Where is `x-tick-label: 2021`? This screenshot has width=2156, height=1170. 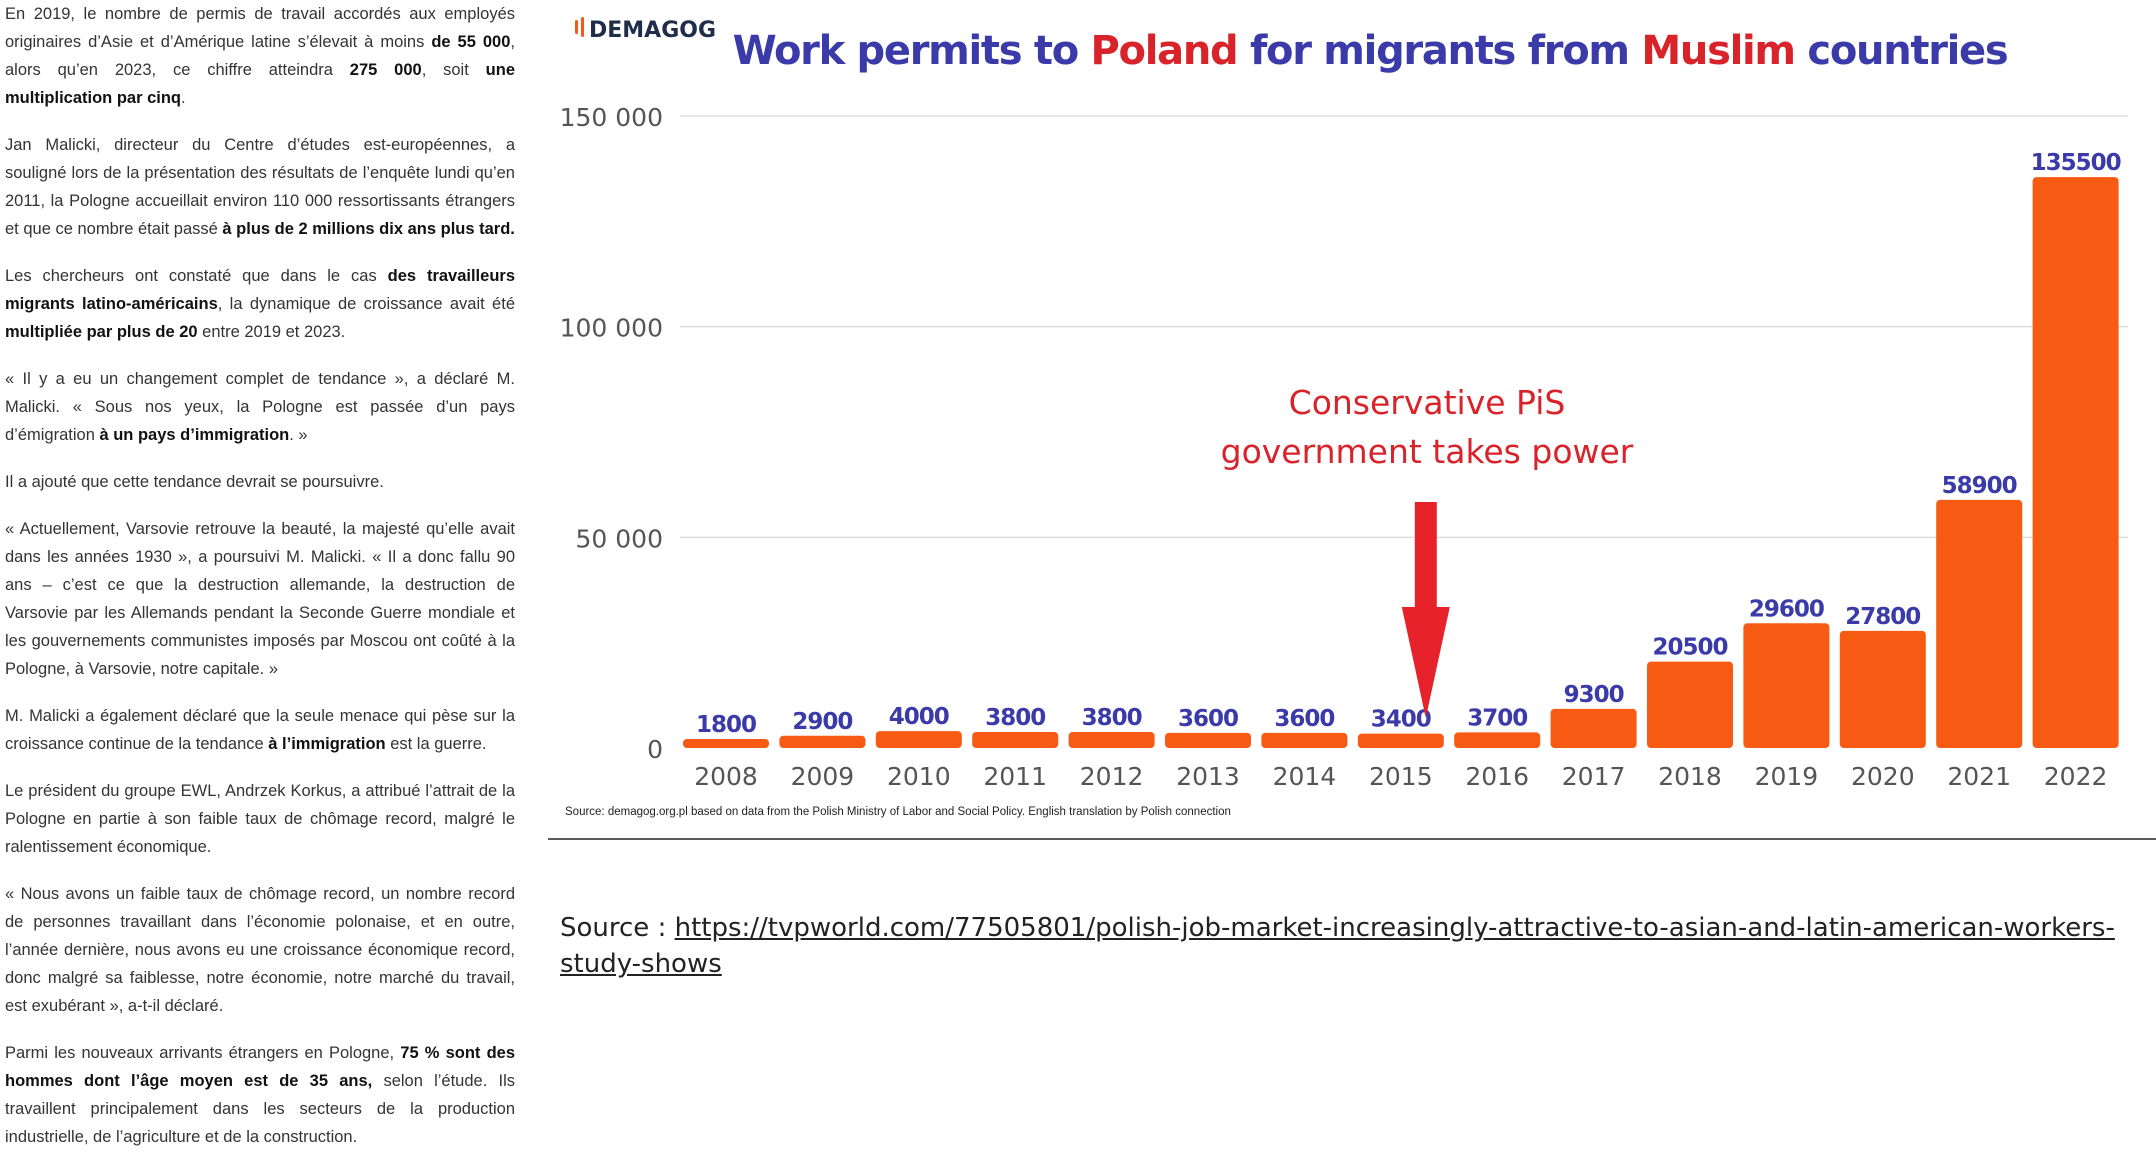
x-tick-label: 2021 is located at coordinates (1979, 776).